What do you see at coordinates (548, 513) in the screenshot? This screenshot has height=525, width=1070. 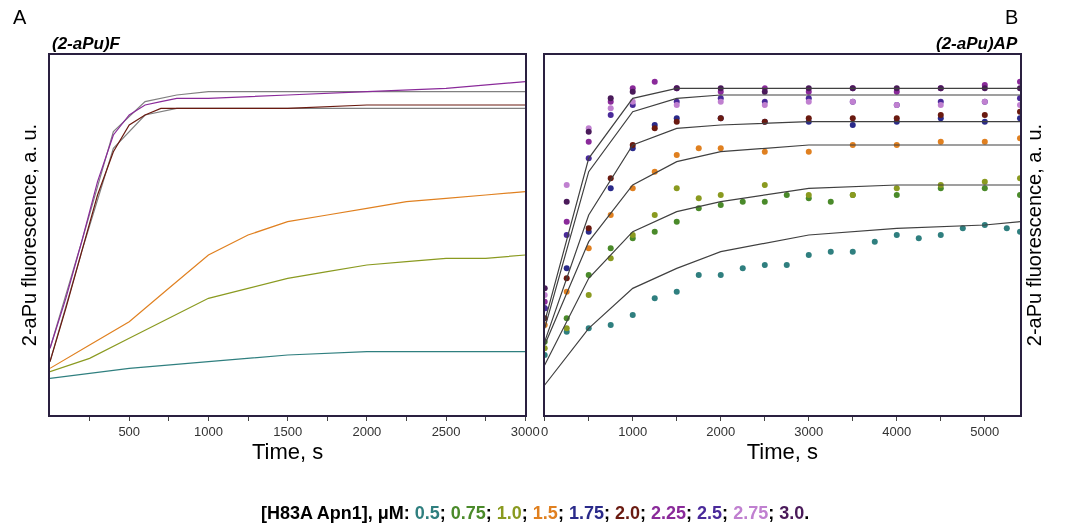 I see `text: 1.5;` at bounding box center [548, 513].